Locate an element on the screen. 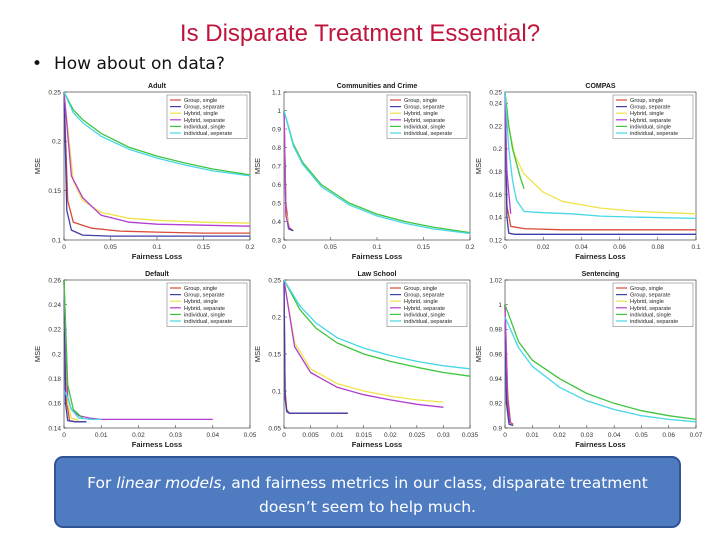  y-tick-label: 0.12 is located at coordinates (495, 240).